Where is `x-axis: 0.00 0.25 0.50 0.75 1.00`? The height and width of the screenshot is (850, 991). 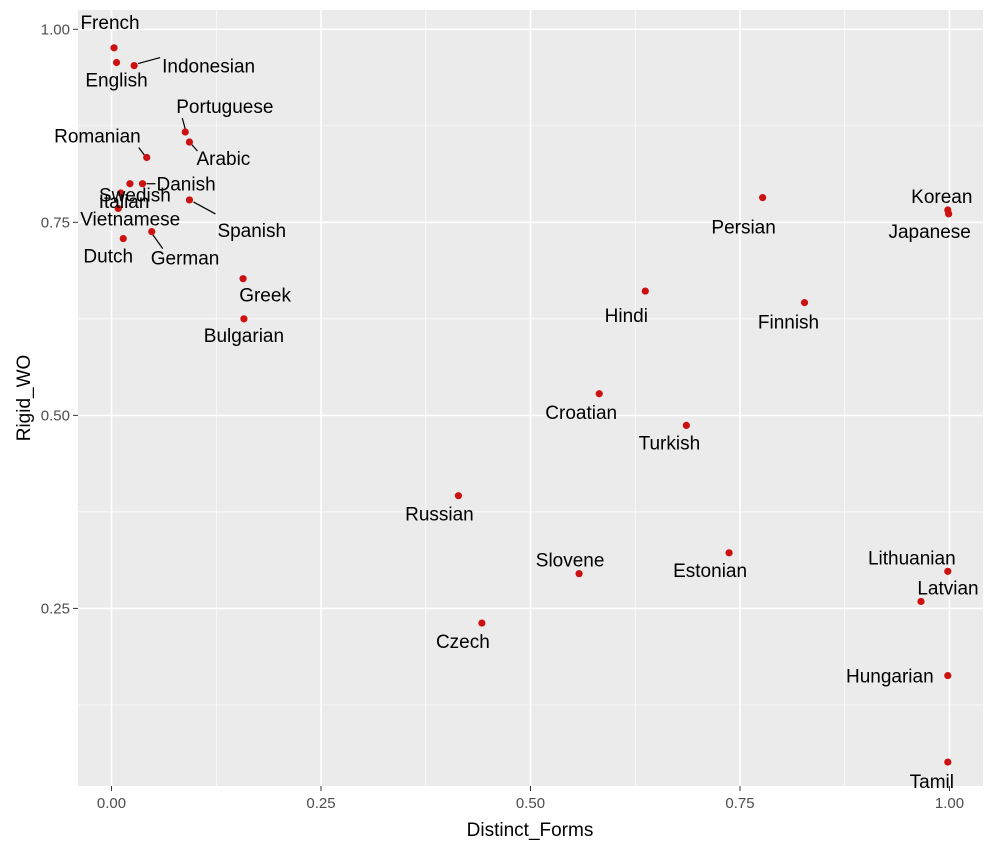
x-axis: 0.00 0.25 0.50 0.75 1.00 is located at coordinates (530, 799).